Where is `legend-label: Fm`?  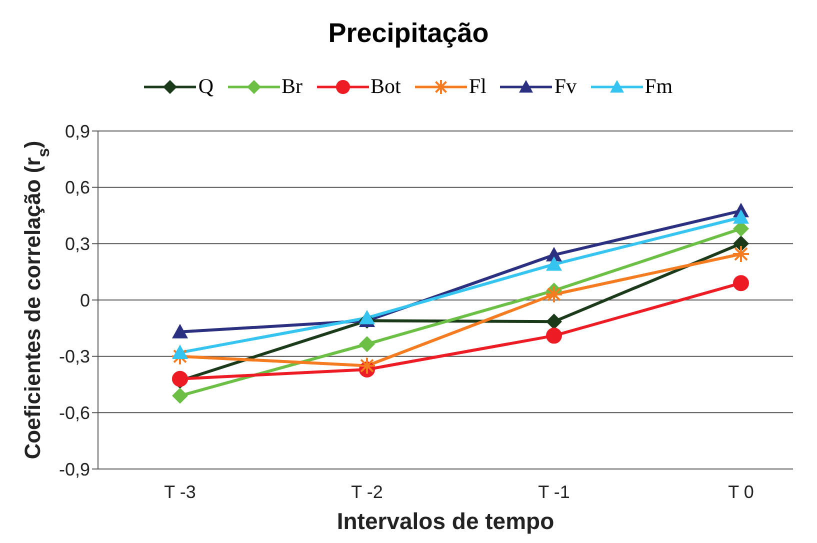 legend-label: Fm is located at coordinates (658, 86).